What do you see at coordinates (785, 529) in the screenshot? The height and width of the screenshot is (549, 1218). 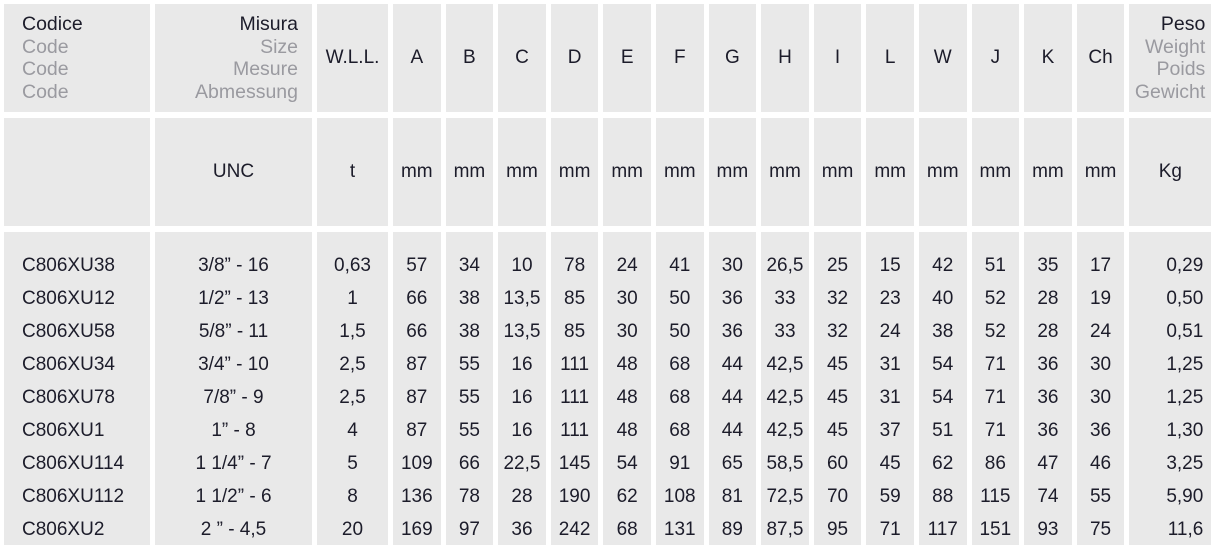 I see `table-cell: 87,5` at bounding box center [785, 529].